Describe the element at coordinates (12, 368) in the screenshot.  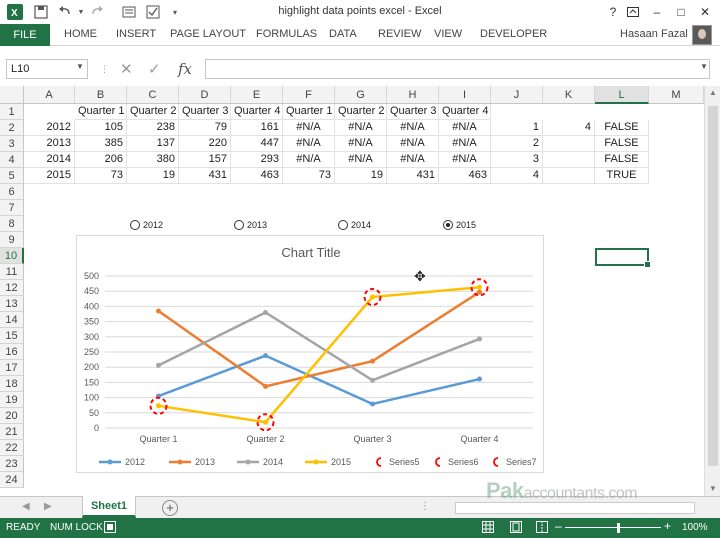
I see `row-header-17: 17` at that location.